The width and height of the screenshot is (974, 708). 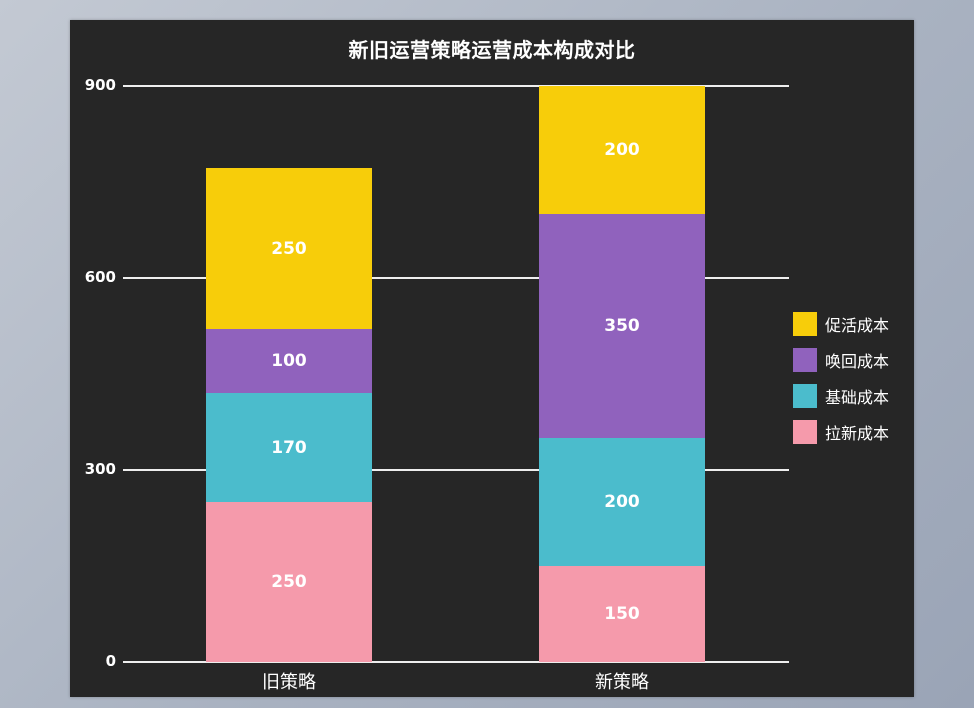 I want to click on legend-swatch-cyan-icon, so click(x=805, y=396).